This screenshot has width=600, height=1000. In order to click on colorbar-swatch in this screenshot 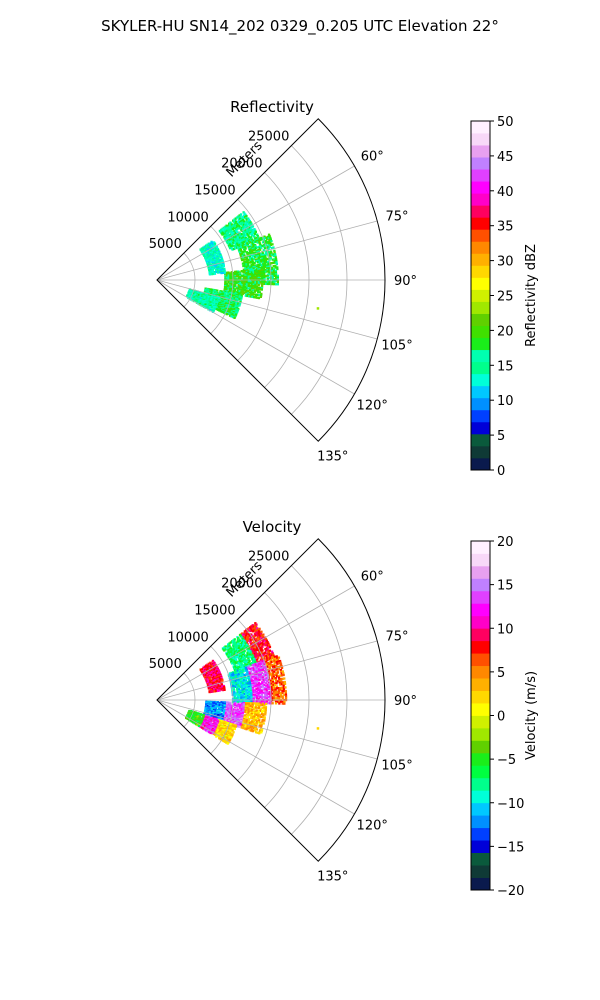, I will do `click(480, 784)`.